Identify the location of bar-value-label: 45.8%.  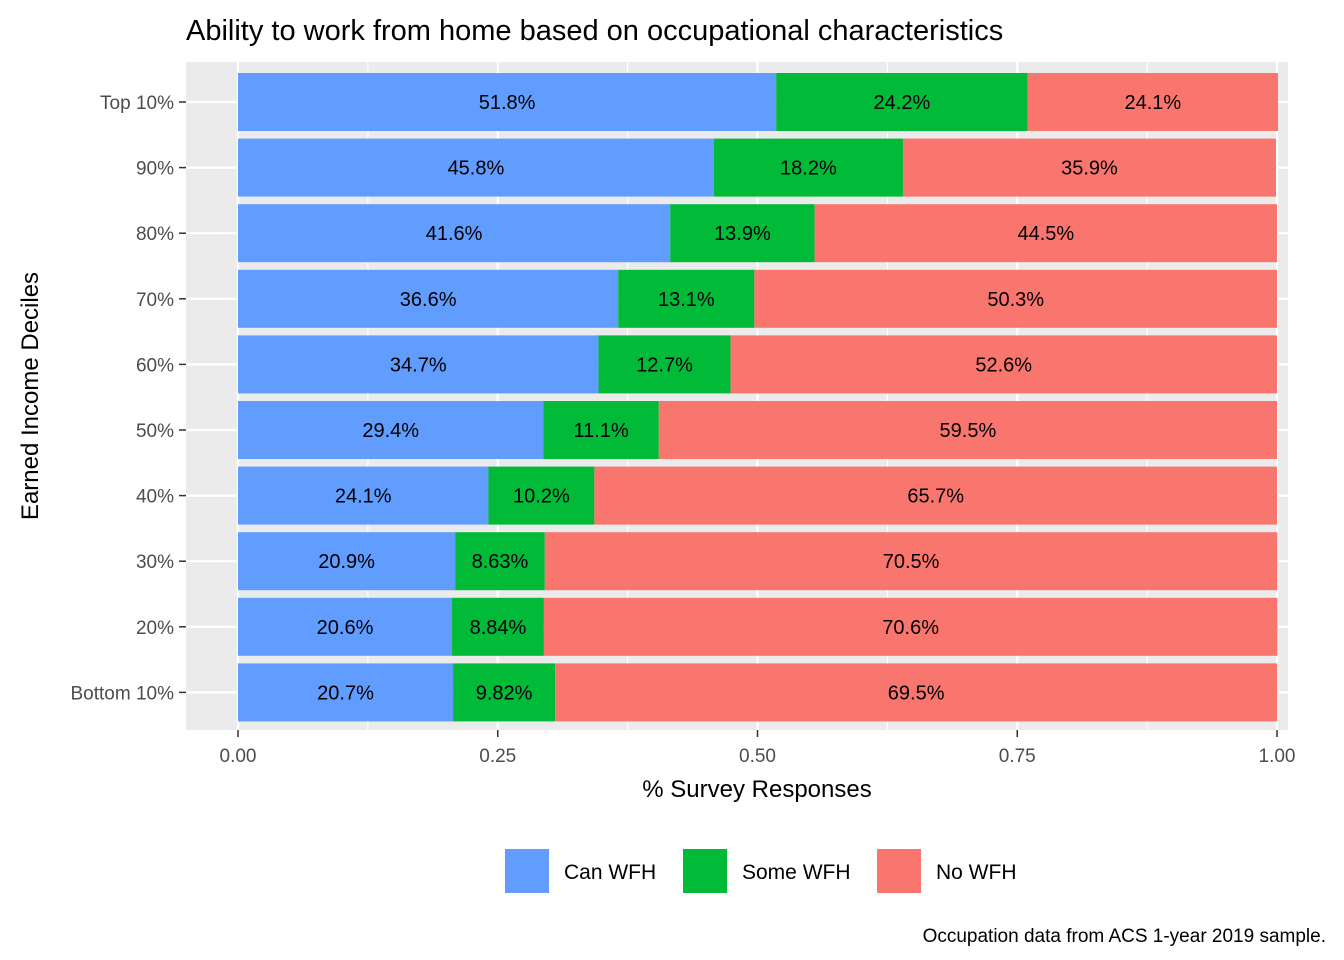
(476, 169).